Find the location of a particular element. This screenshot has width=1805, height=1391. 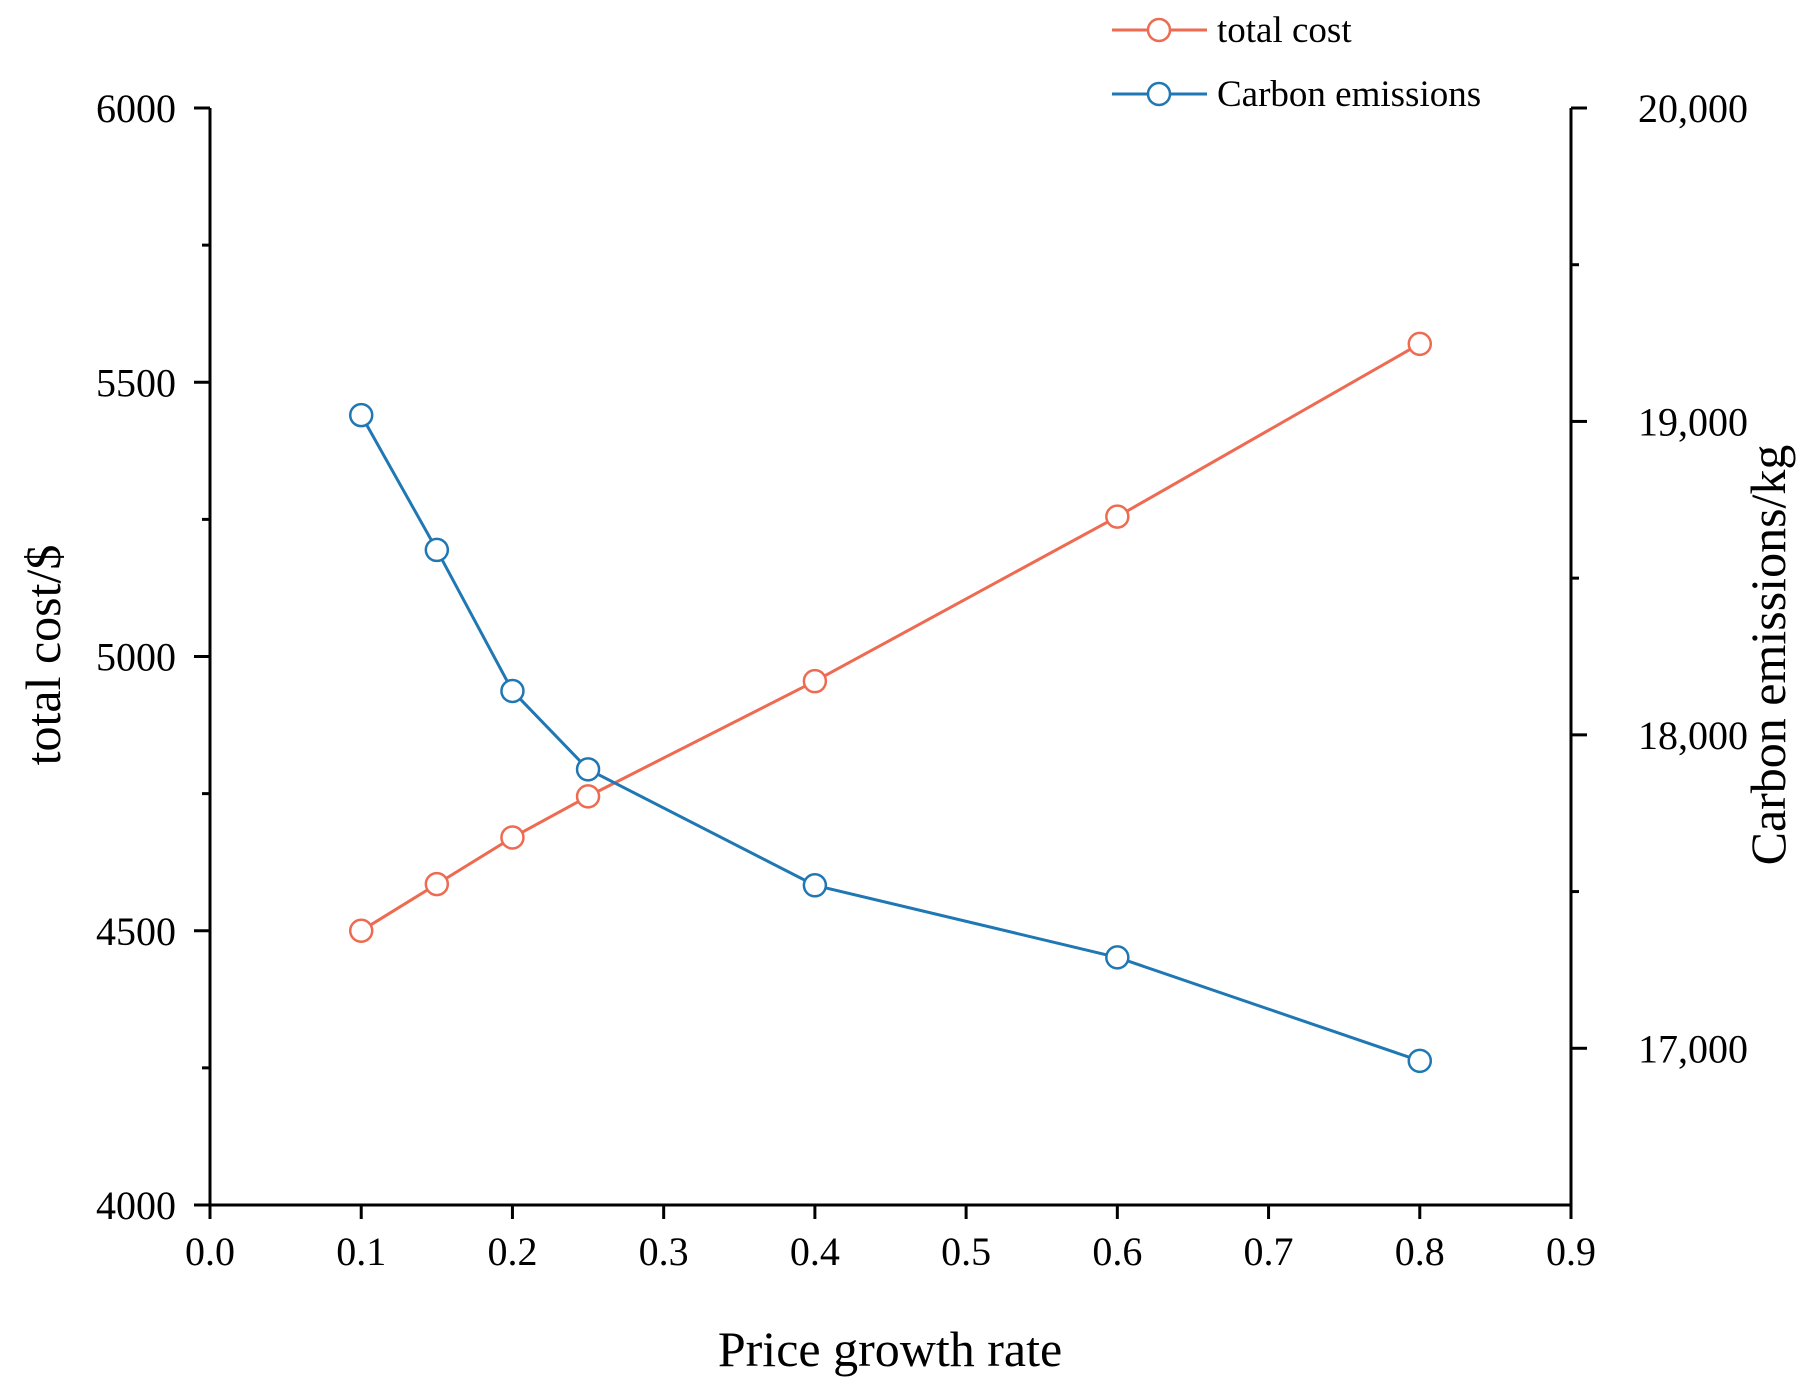

x-tick-label: 0.6 is located at coordinates (1117, 1251).